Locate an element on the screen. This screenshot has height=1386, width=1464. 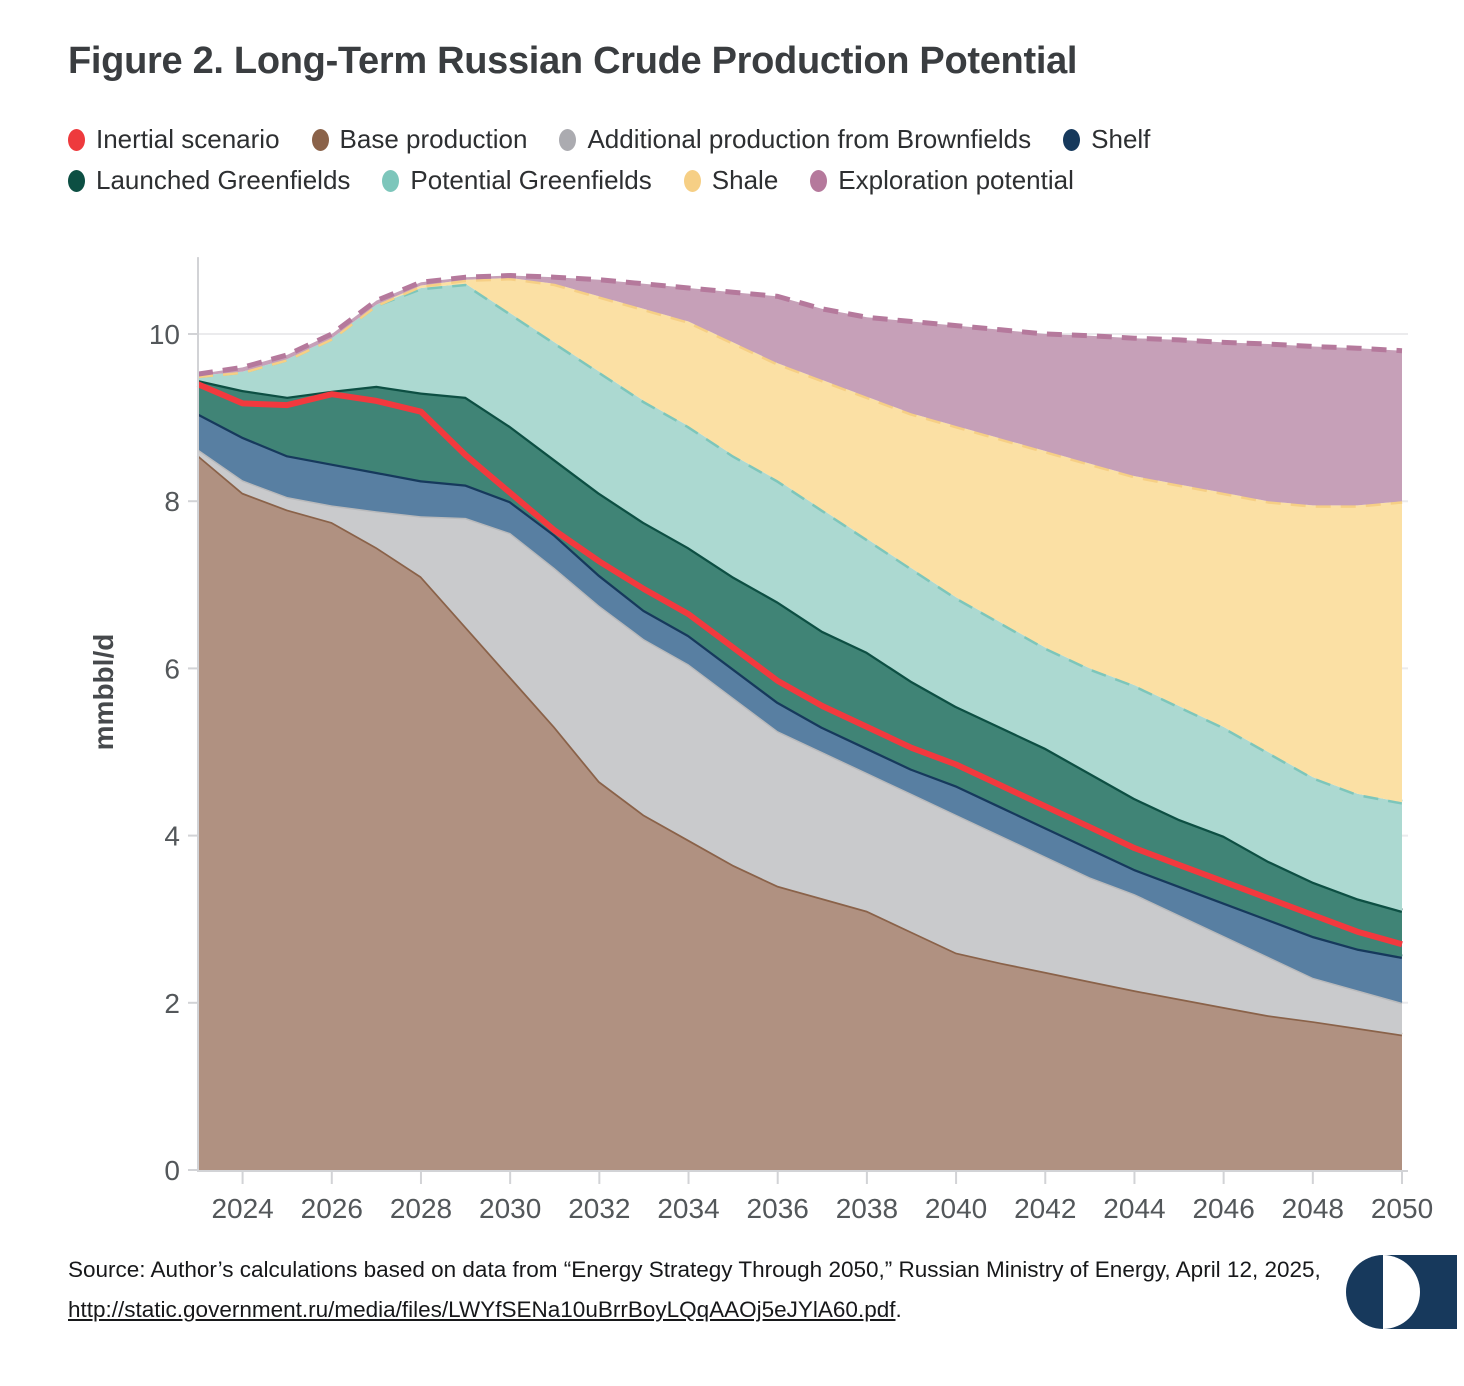
x-tick-label-2040: 2040 is located at coordinates (956, 1208).